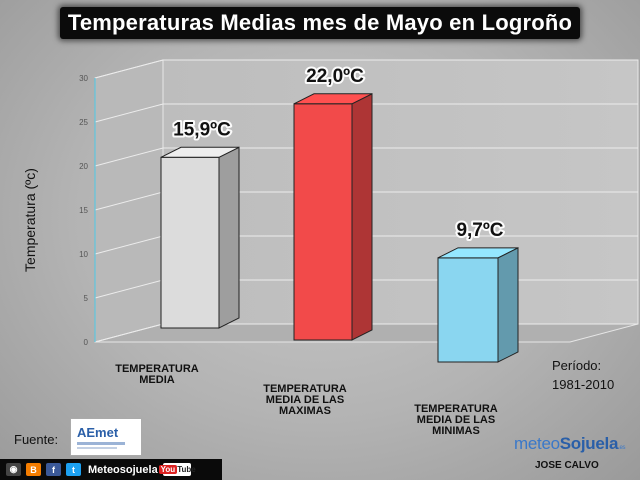 The image size is (640, 480). What do you see at coordinates (567, 465) in the screenshot?
I see `author-name: JOSE CALVO` at bounding box center [567, 465].